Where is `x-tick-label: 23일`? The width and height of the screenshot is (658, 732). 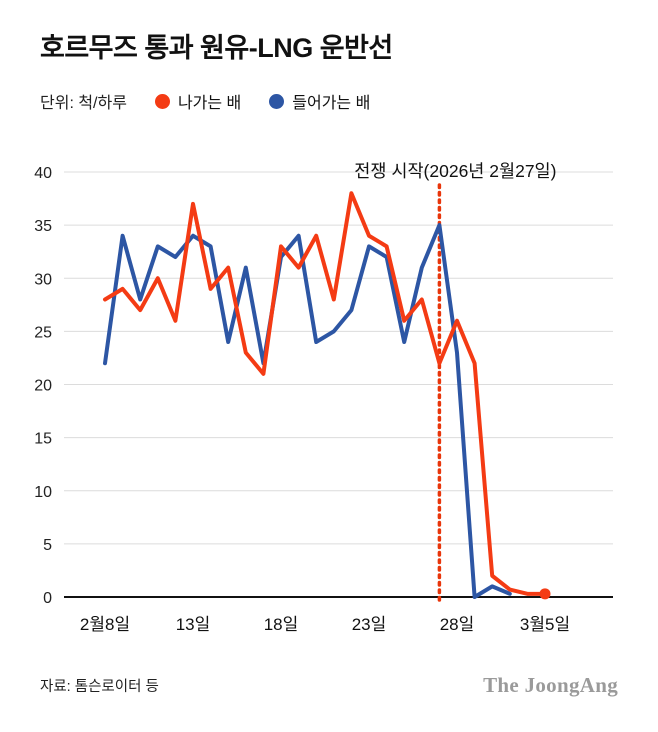
x-tick-label: 23일 is located at coordinates (369, 624).